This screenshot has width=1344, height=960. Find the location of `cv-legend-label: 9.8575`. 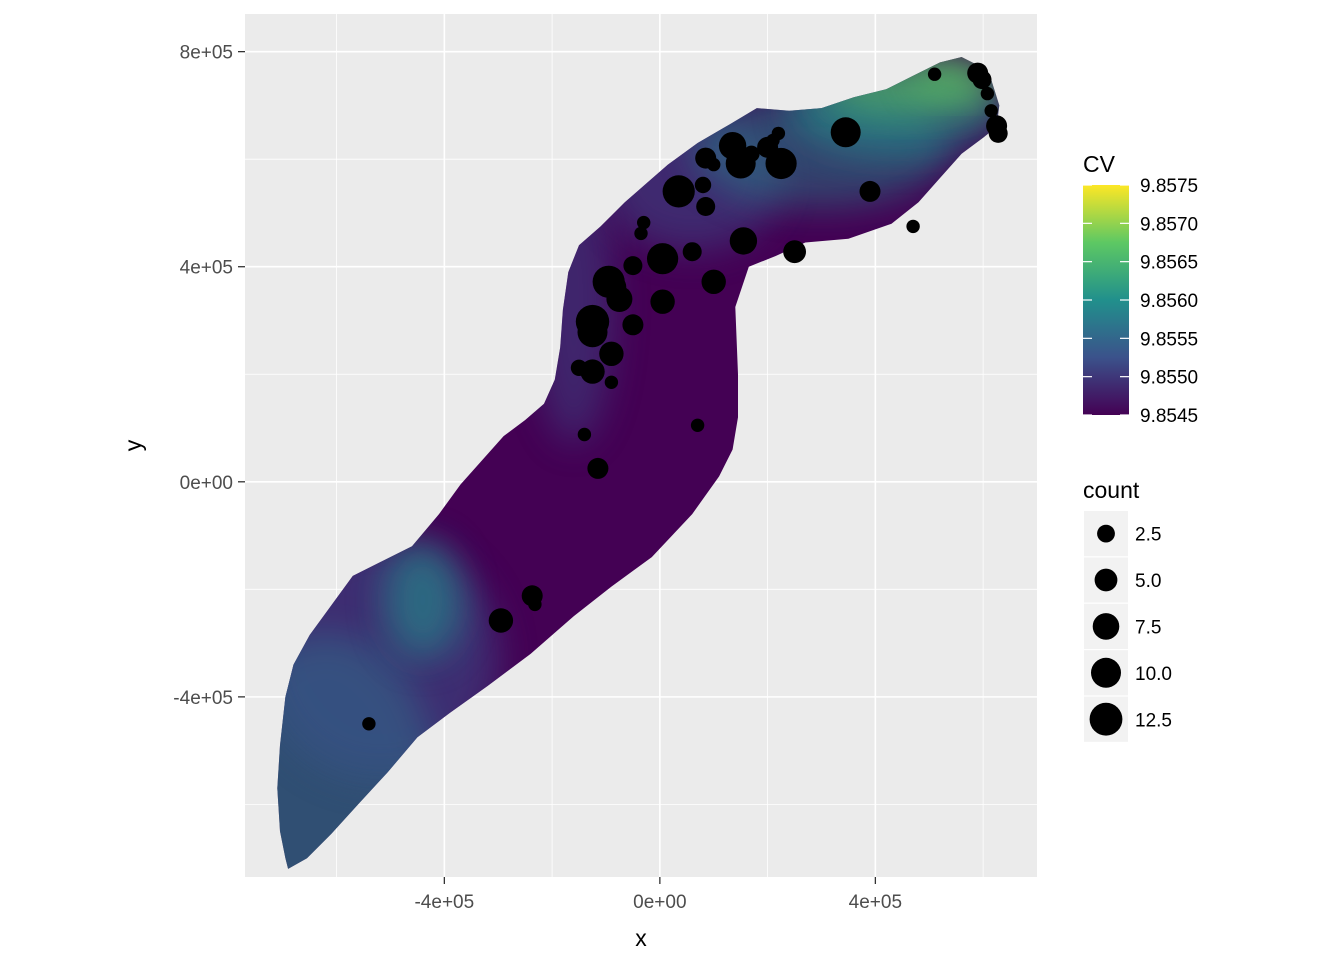

cv-legend-label: 9.8575 is located at coordinates (1169, 186).